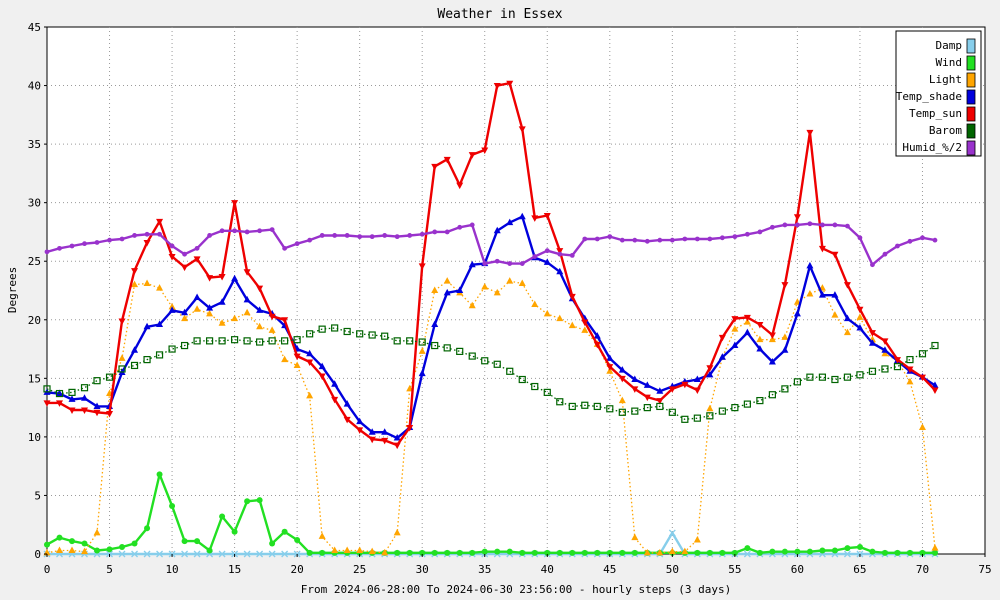  Describe the element at coordinates (547, 569) in the screenshot. I see `x-tick-label: 40` at that location.